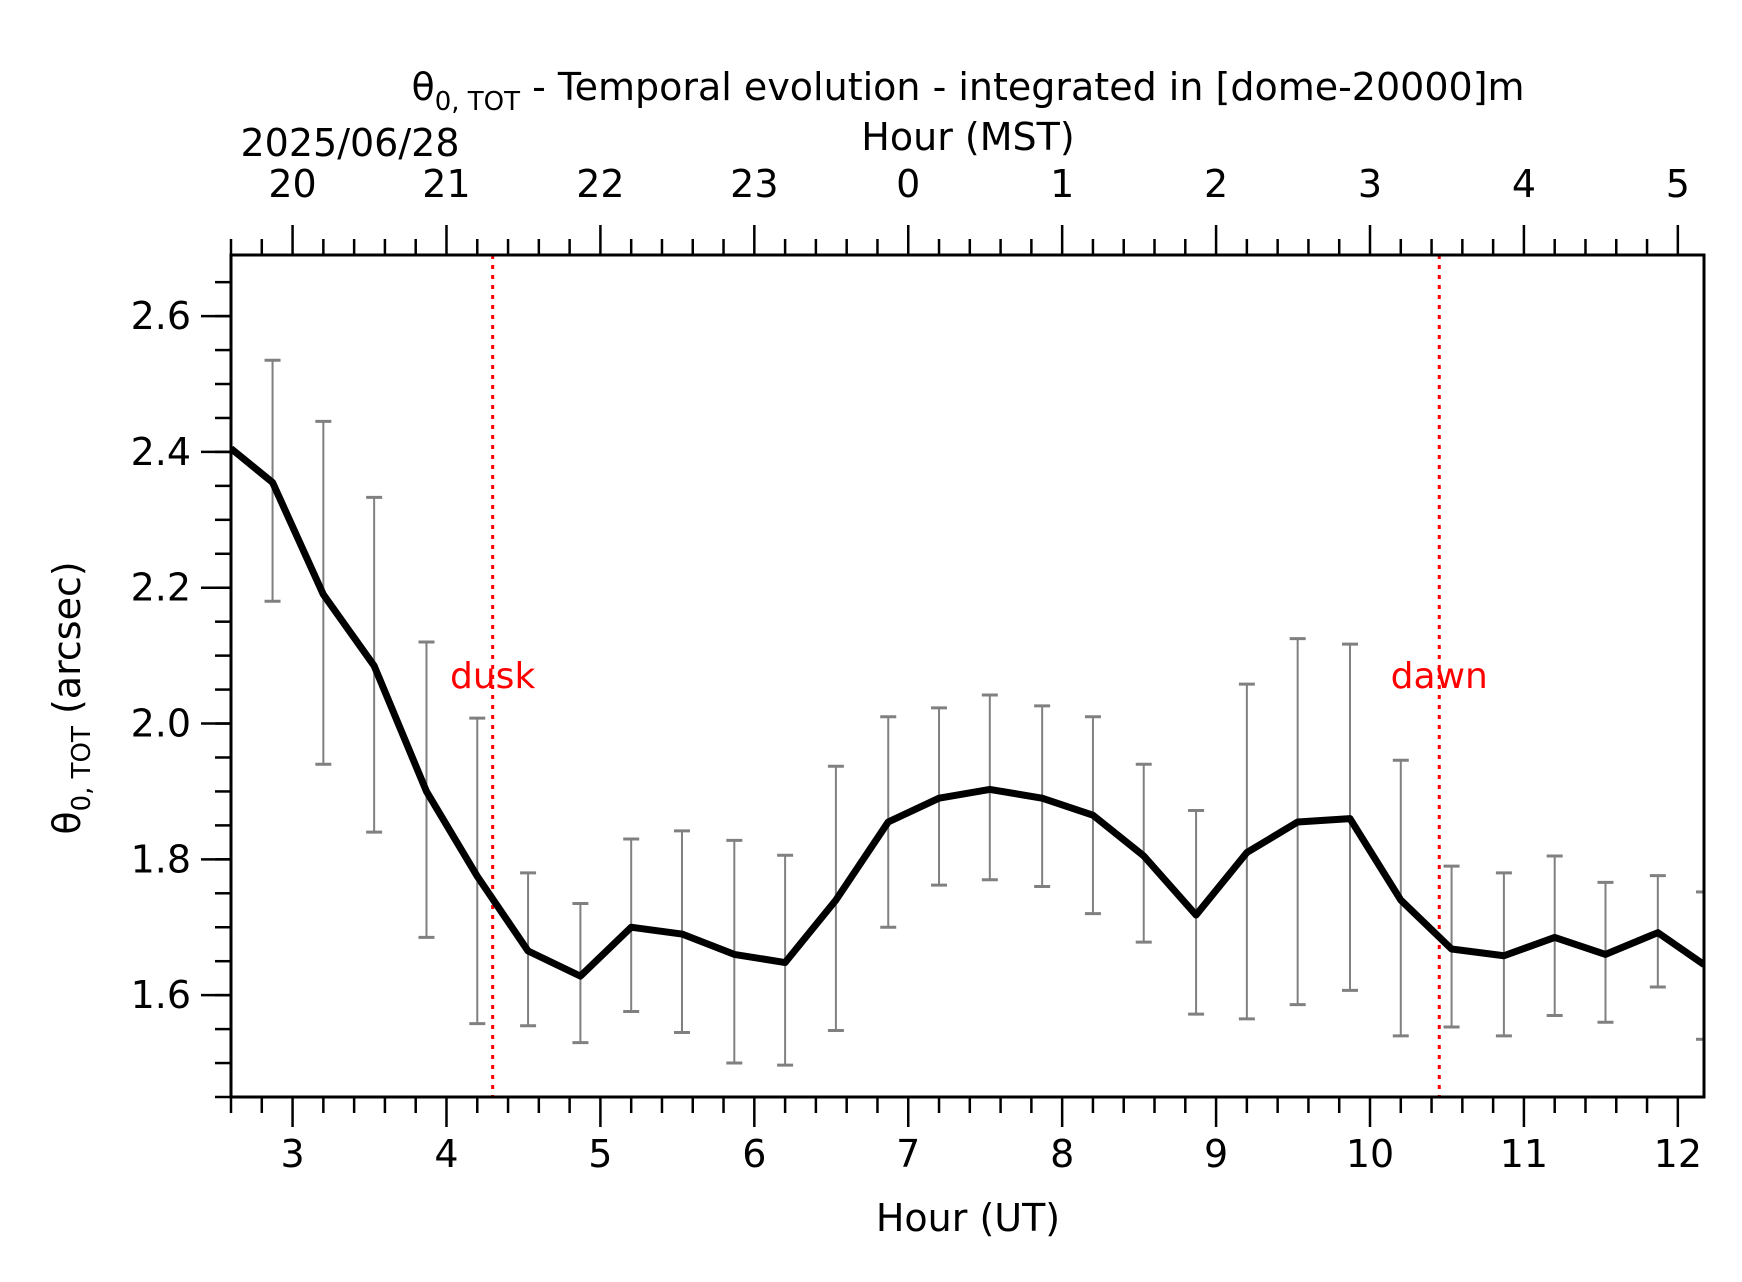 Image resolution: width=1742 pixels, height=1282 pixels. What do you see at coordinates (1678, 1154) in the screenshot?
I see `x-tick-label: 12` at bounding box center [1678, 1154].